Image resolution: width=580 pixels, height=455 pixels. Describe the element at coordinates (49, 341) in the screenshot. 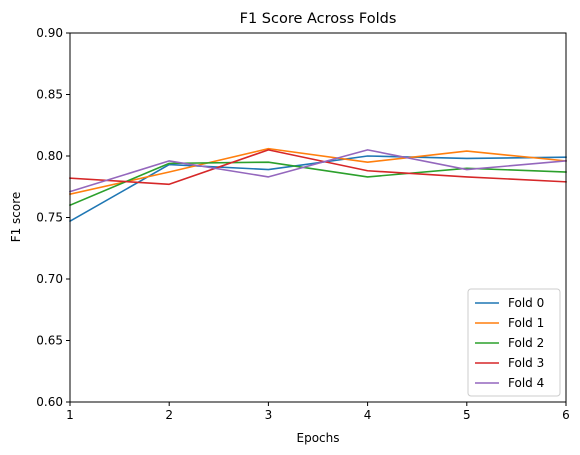

I see `y-tick-label: 0.65` at that location.